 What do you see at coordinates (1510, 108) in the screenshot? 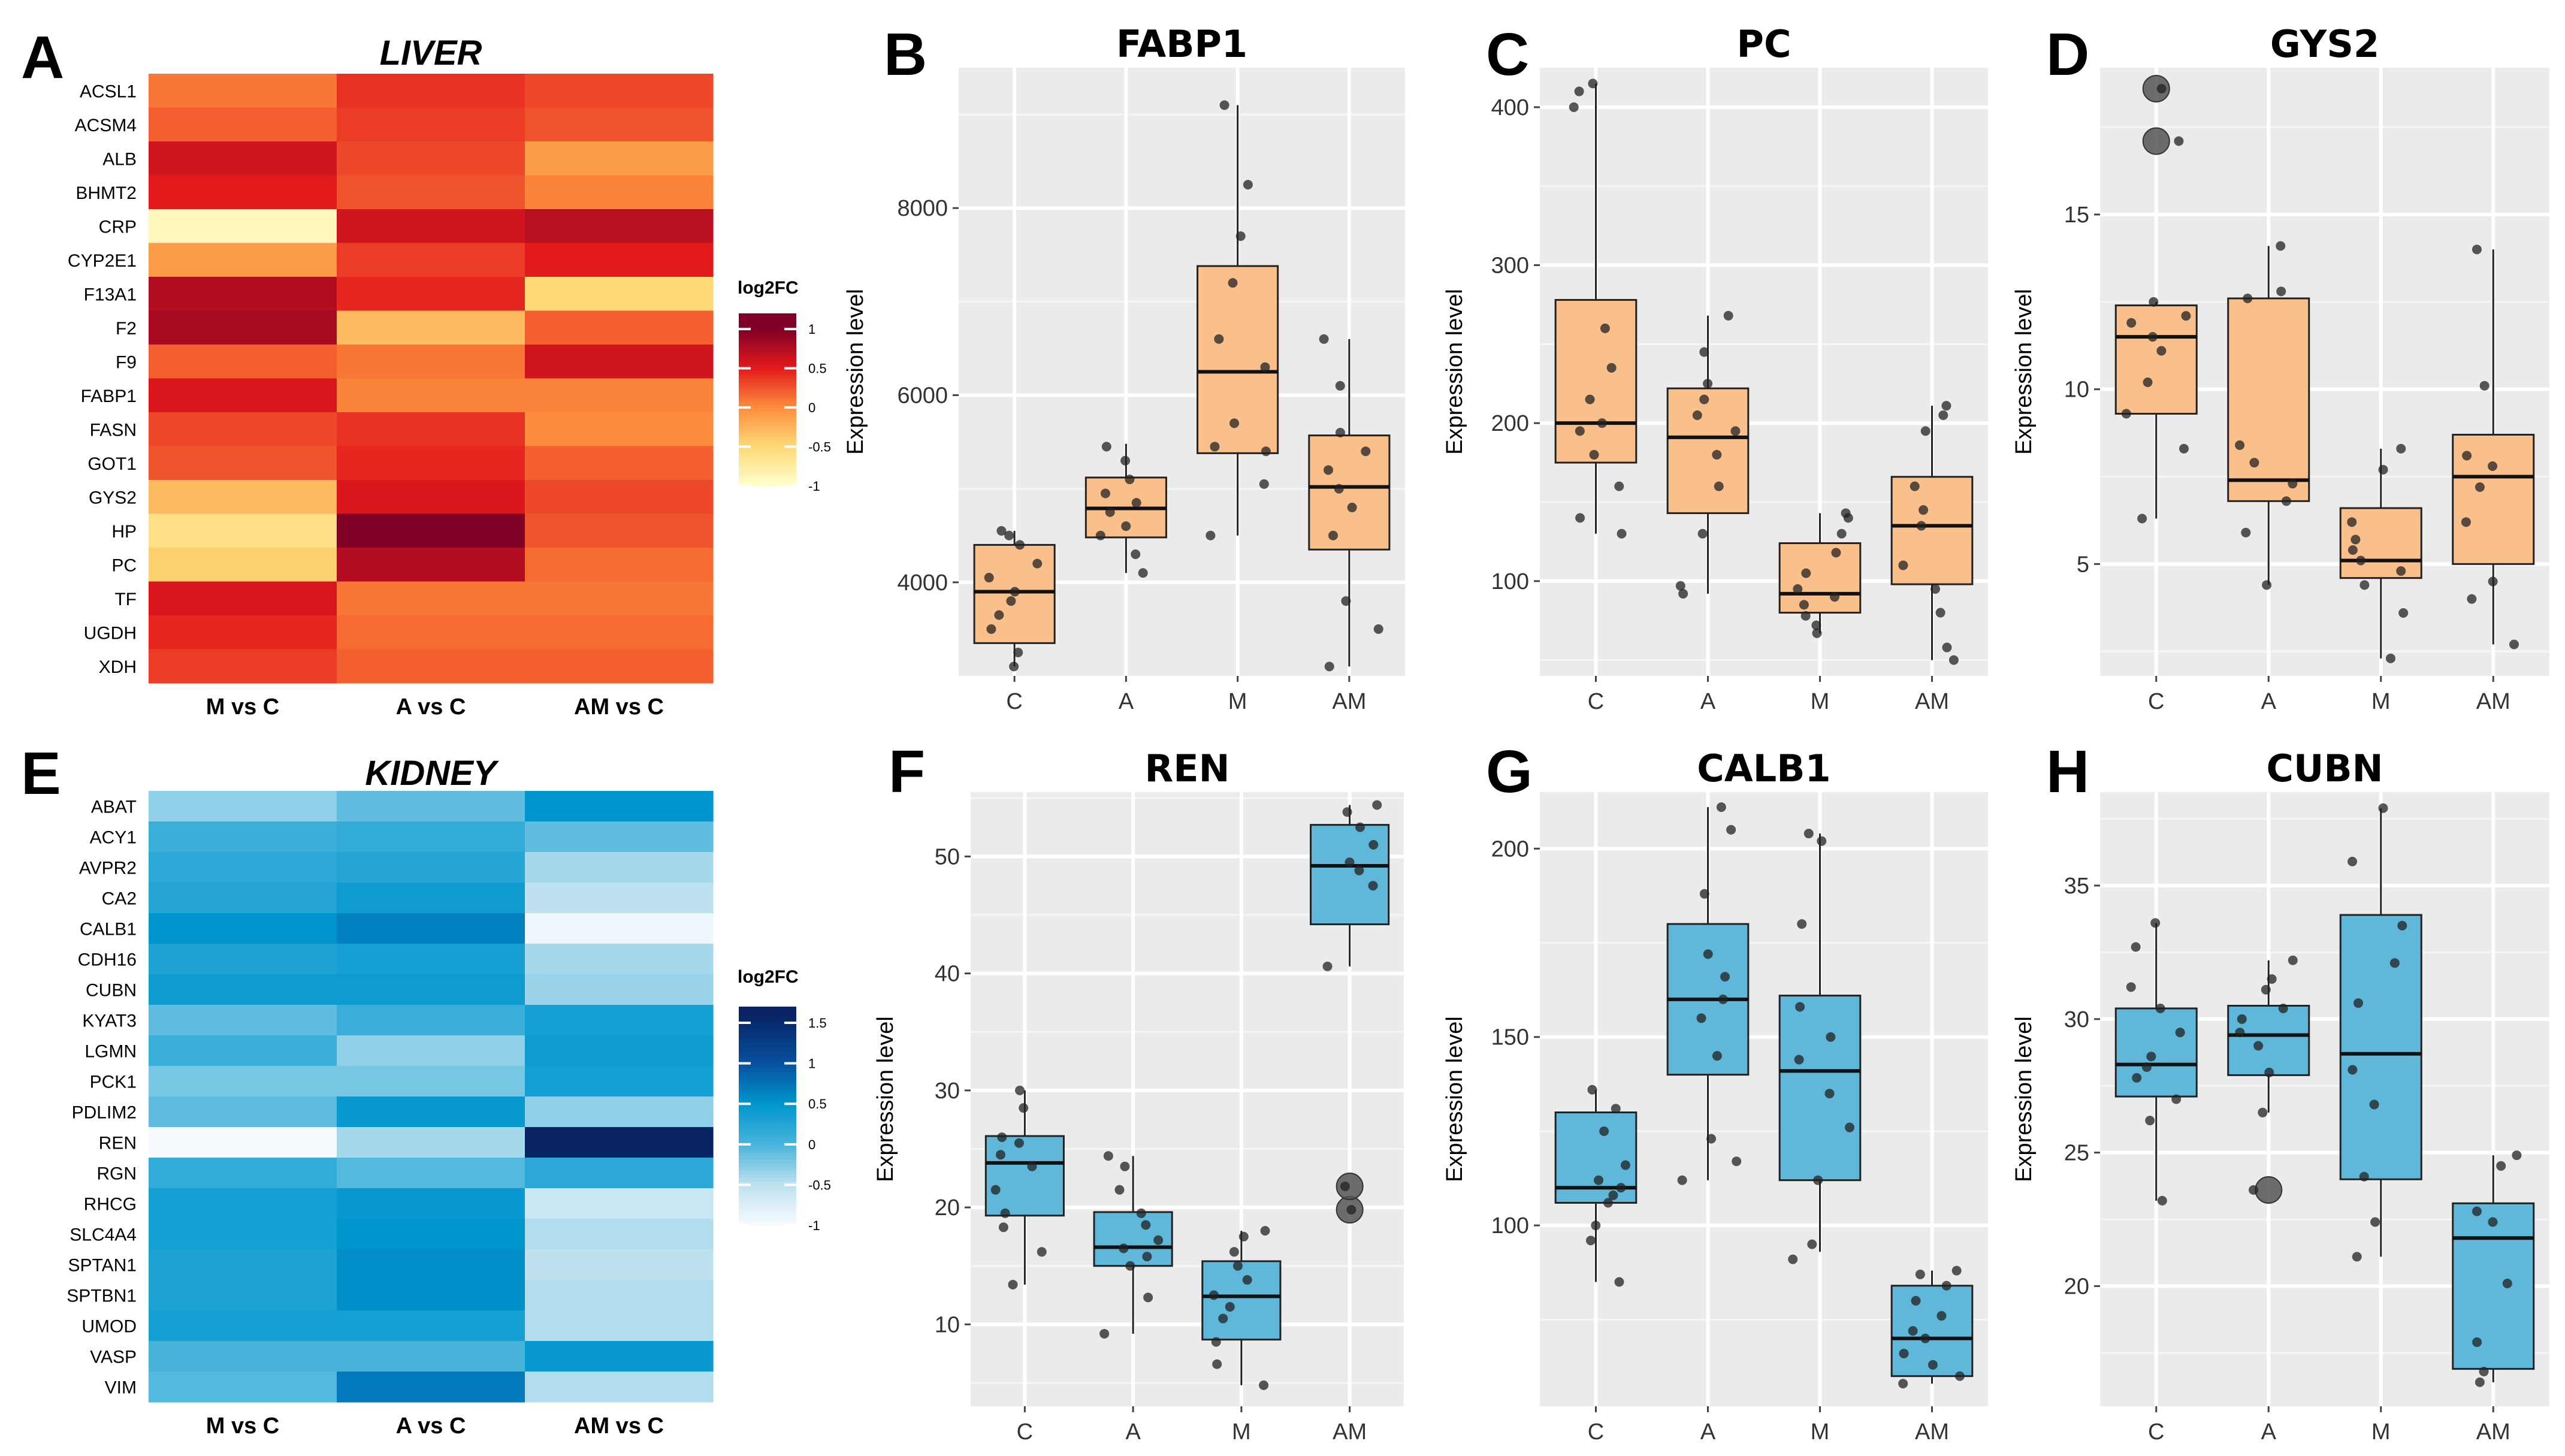
I see `y-tick-label: 400` at bounding box center [1510, 108].